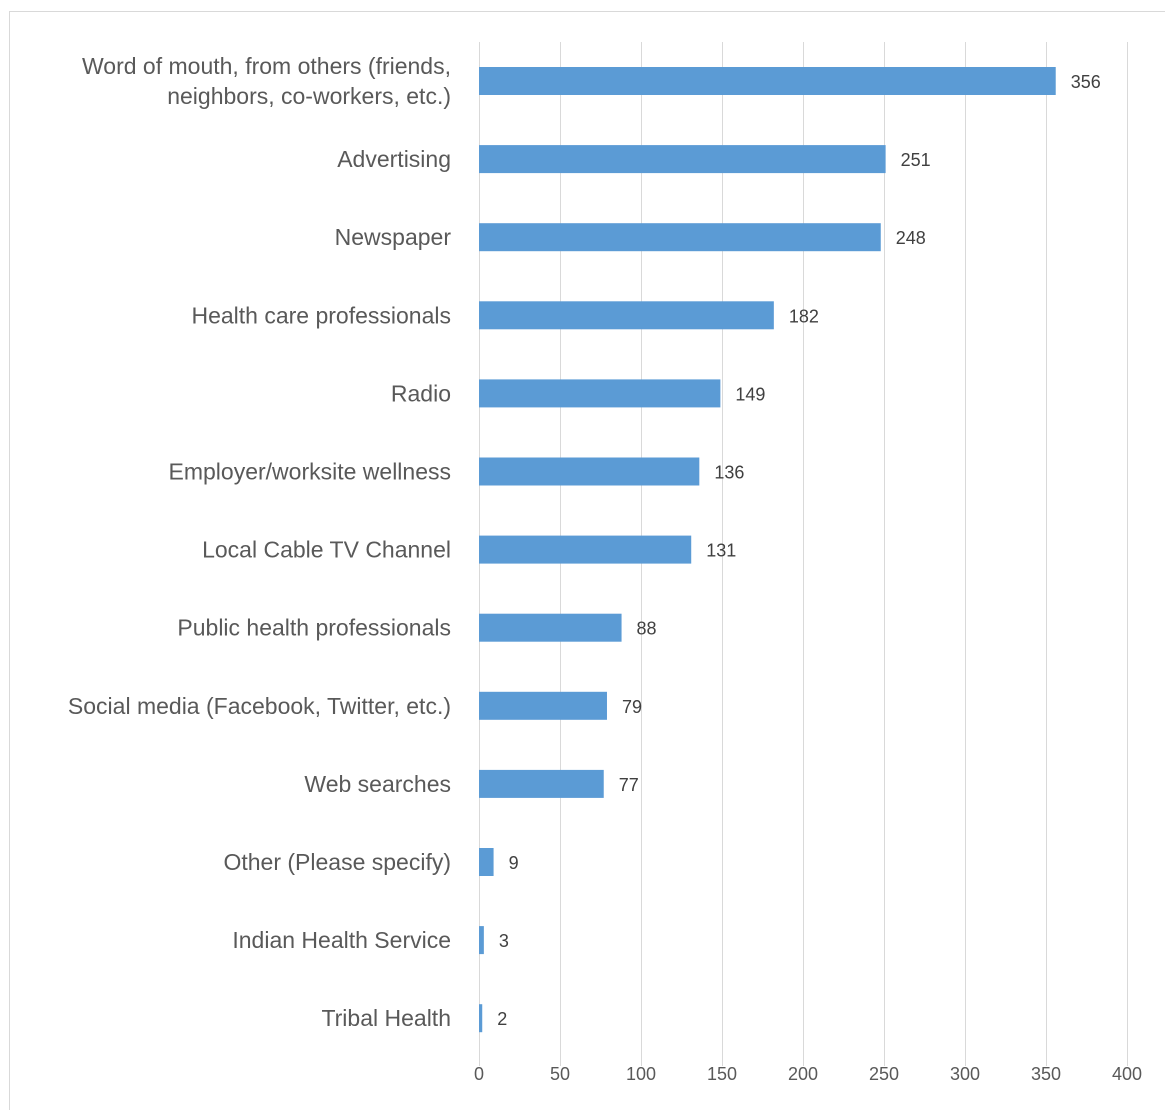  Describe the element at coordinates (804, 316) in the screenshot. I see `data-label: 182` at that location.